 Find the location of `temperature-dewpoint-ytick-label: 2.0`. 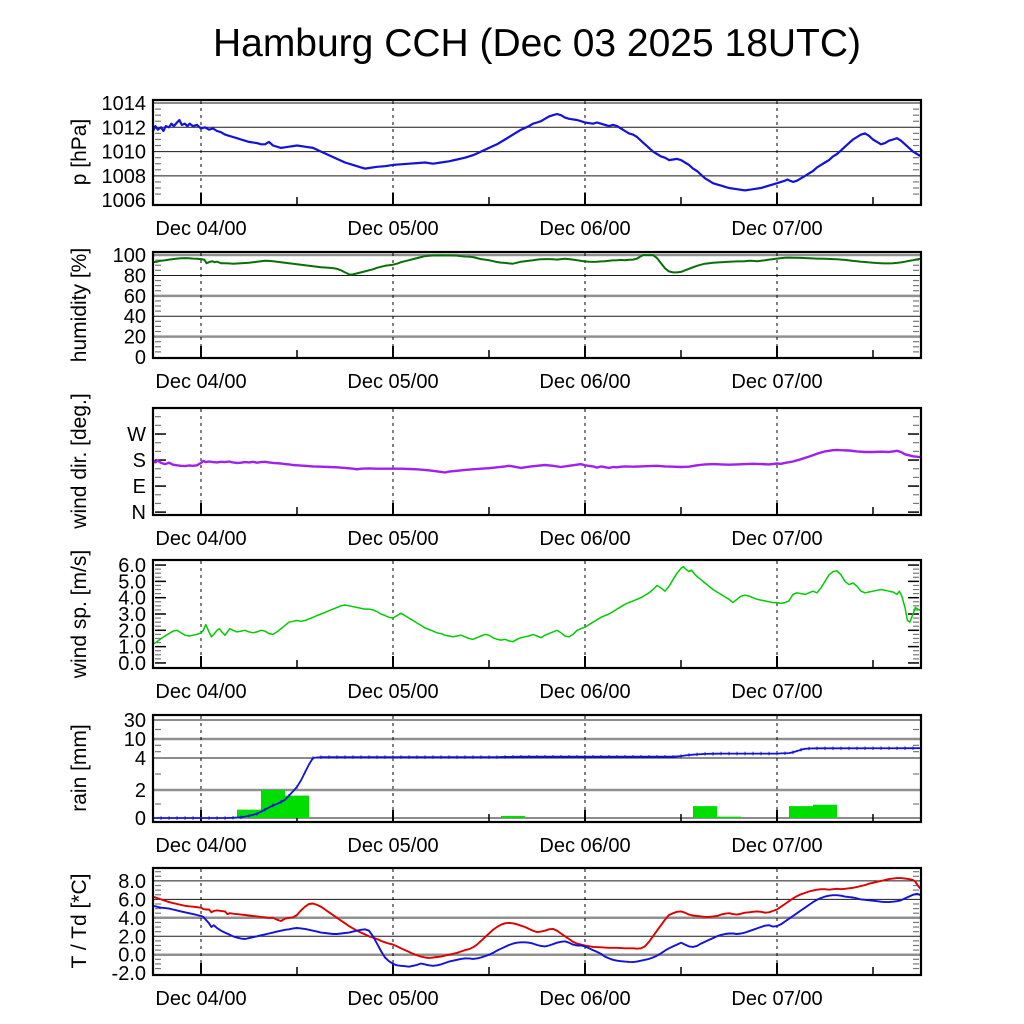

temperature-dewpoint-ytick-label: 2.0 is located at coordinates (132, 937).